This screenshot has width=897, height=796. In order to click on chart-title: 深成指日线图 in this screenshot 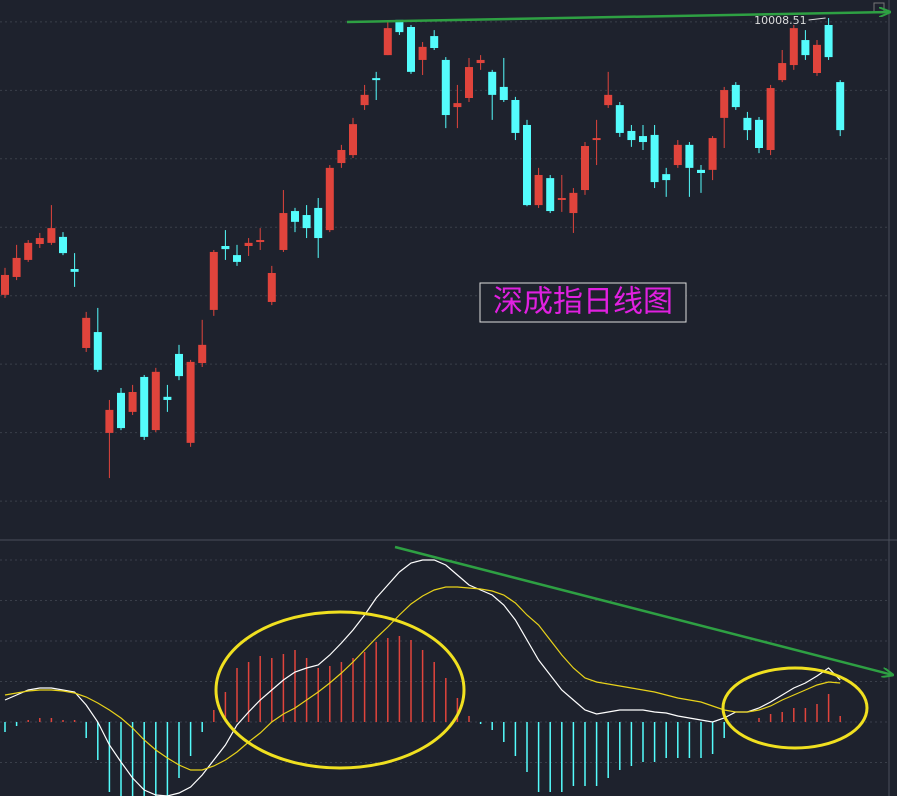, I will do `click(583, 302)`.